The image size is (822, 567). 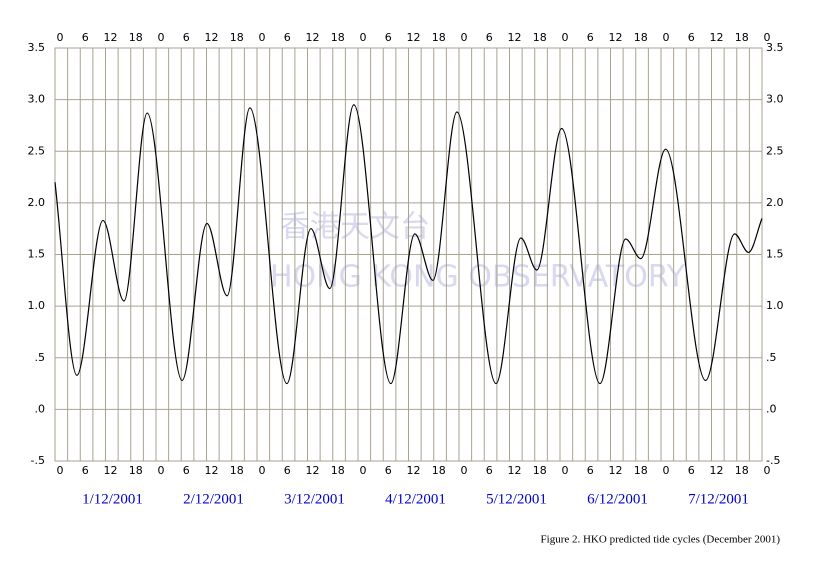 What do you see at coordinates (775, 47) in the screenshot?
I see `y2-tick-label: 3.5` at bounding box center [775, 47].